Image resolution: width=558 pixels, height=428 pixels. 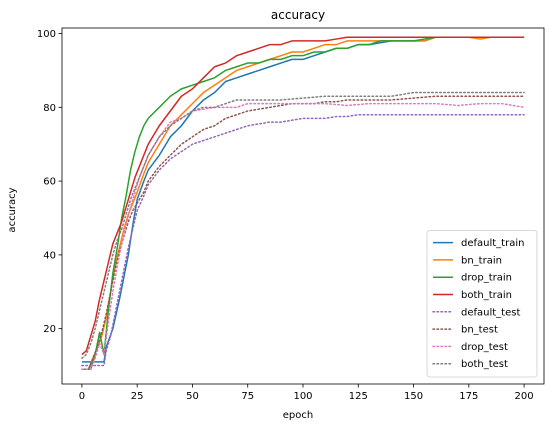 What do you see at coordinates (247, 396) in the screenshot?
I see `x-tick-label: 75` at bounding box center [247, 396].